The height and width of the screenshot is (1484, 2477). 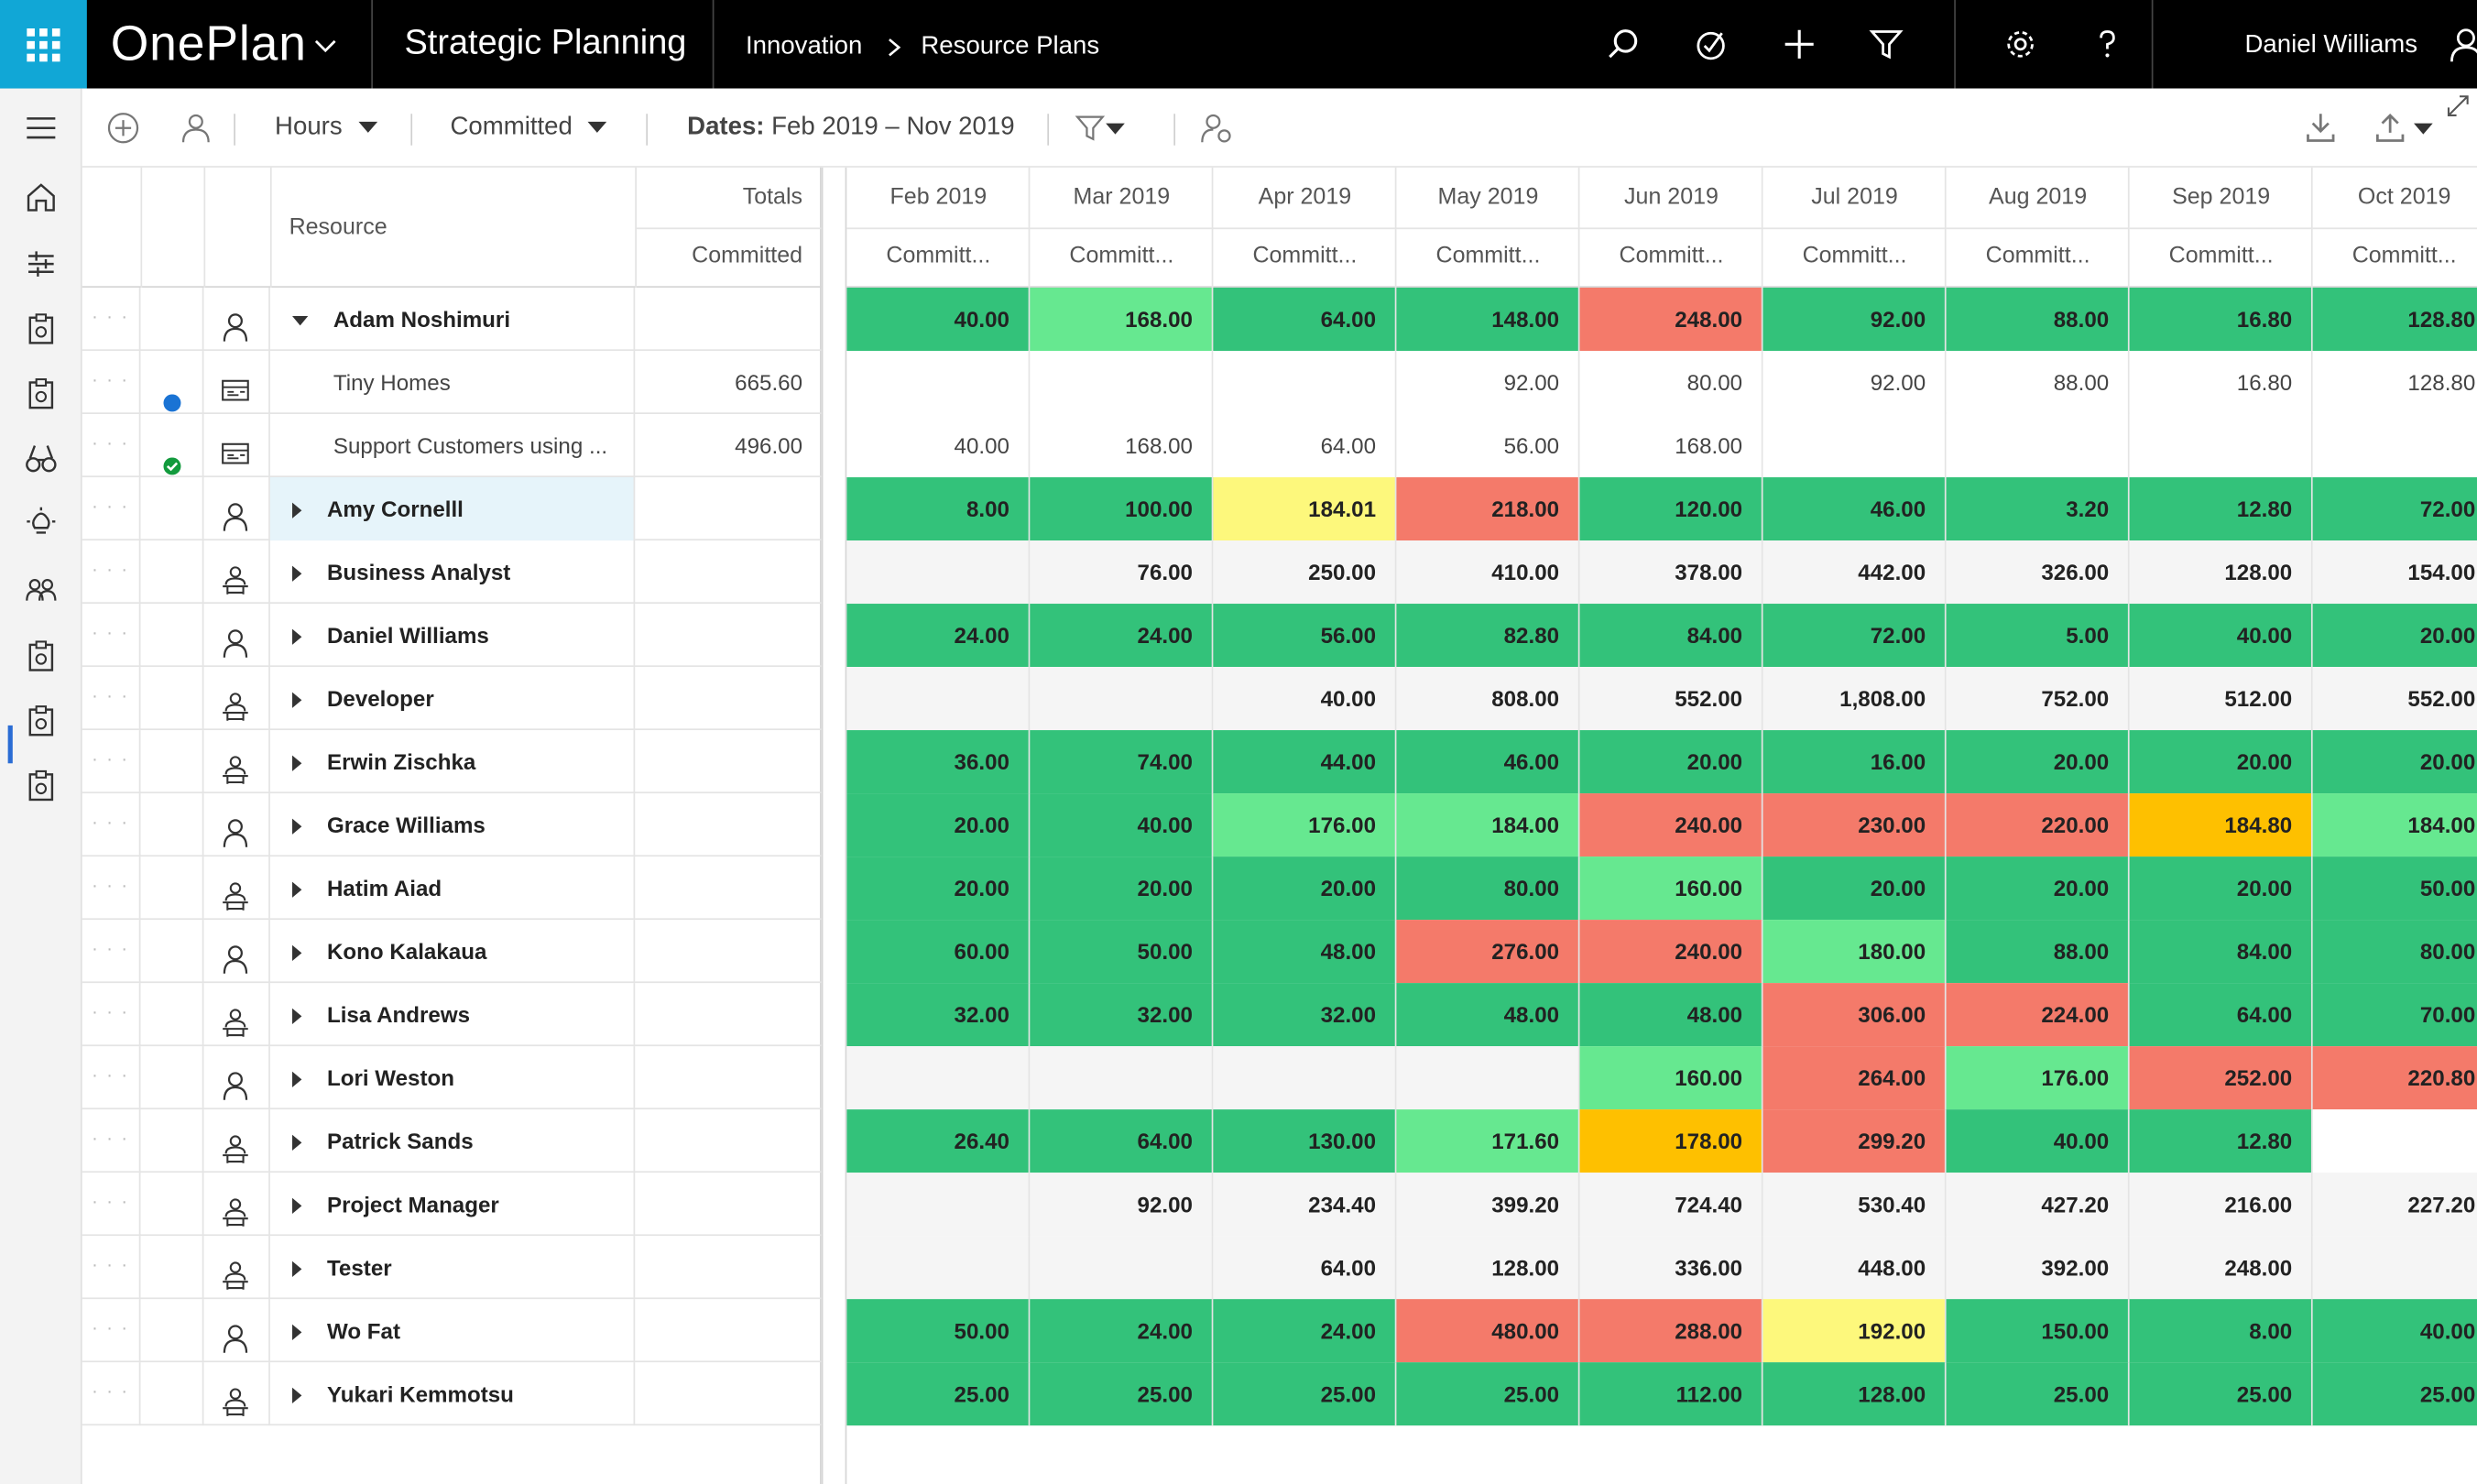 What do you see at coordinates (1671, 889) in the screenshot?
I see `hours-cell: 160.00` at bounding box center [1671, 889].